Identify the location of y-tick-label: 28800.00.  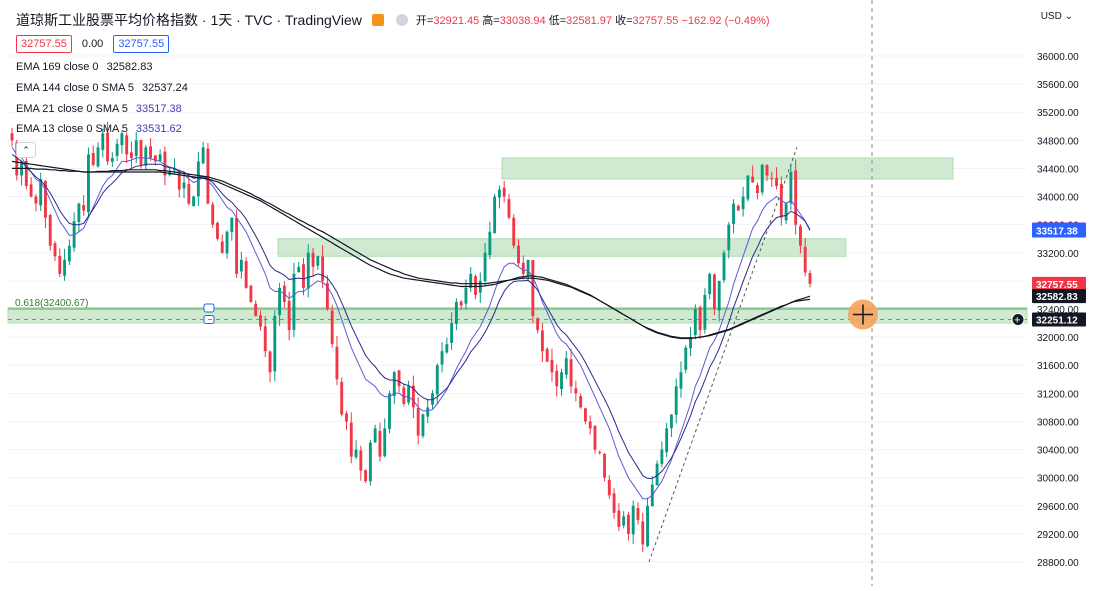
(1058, 563).